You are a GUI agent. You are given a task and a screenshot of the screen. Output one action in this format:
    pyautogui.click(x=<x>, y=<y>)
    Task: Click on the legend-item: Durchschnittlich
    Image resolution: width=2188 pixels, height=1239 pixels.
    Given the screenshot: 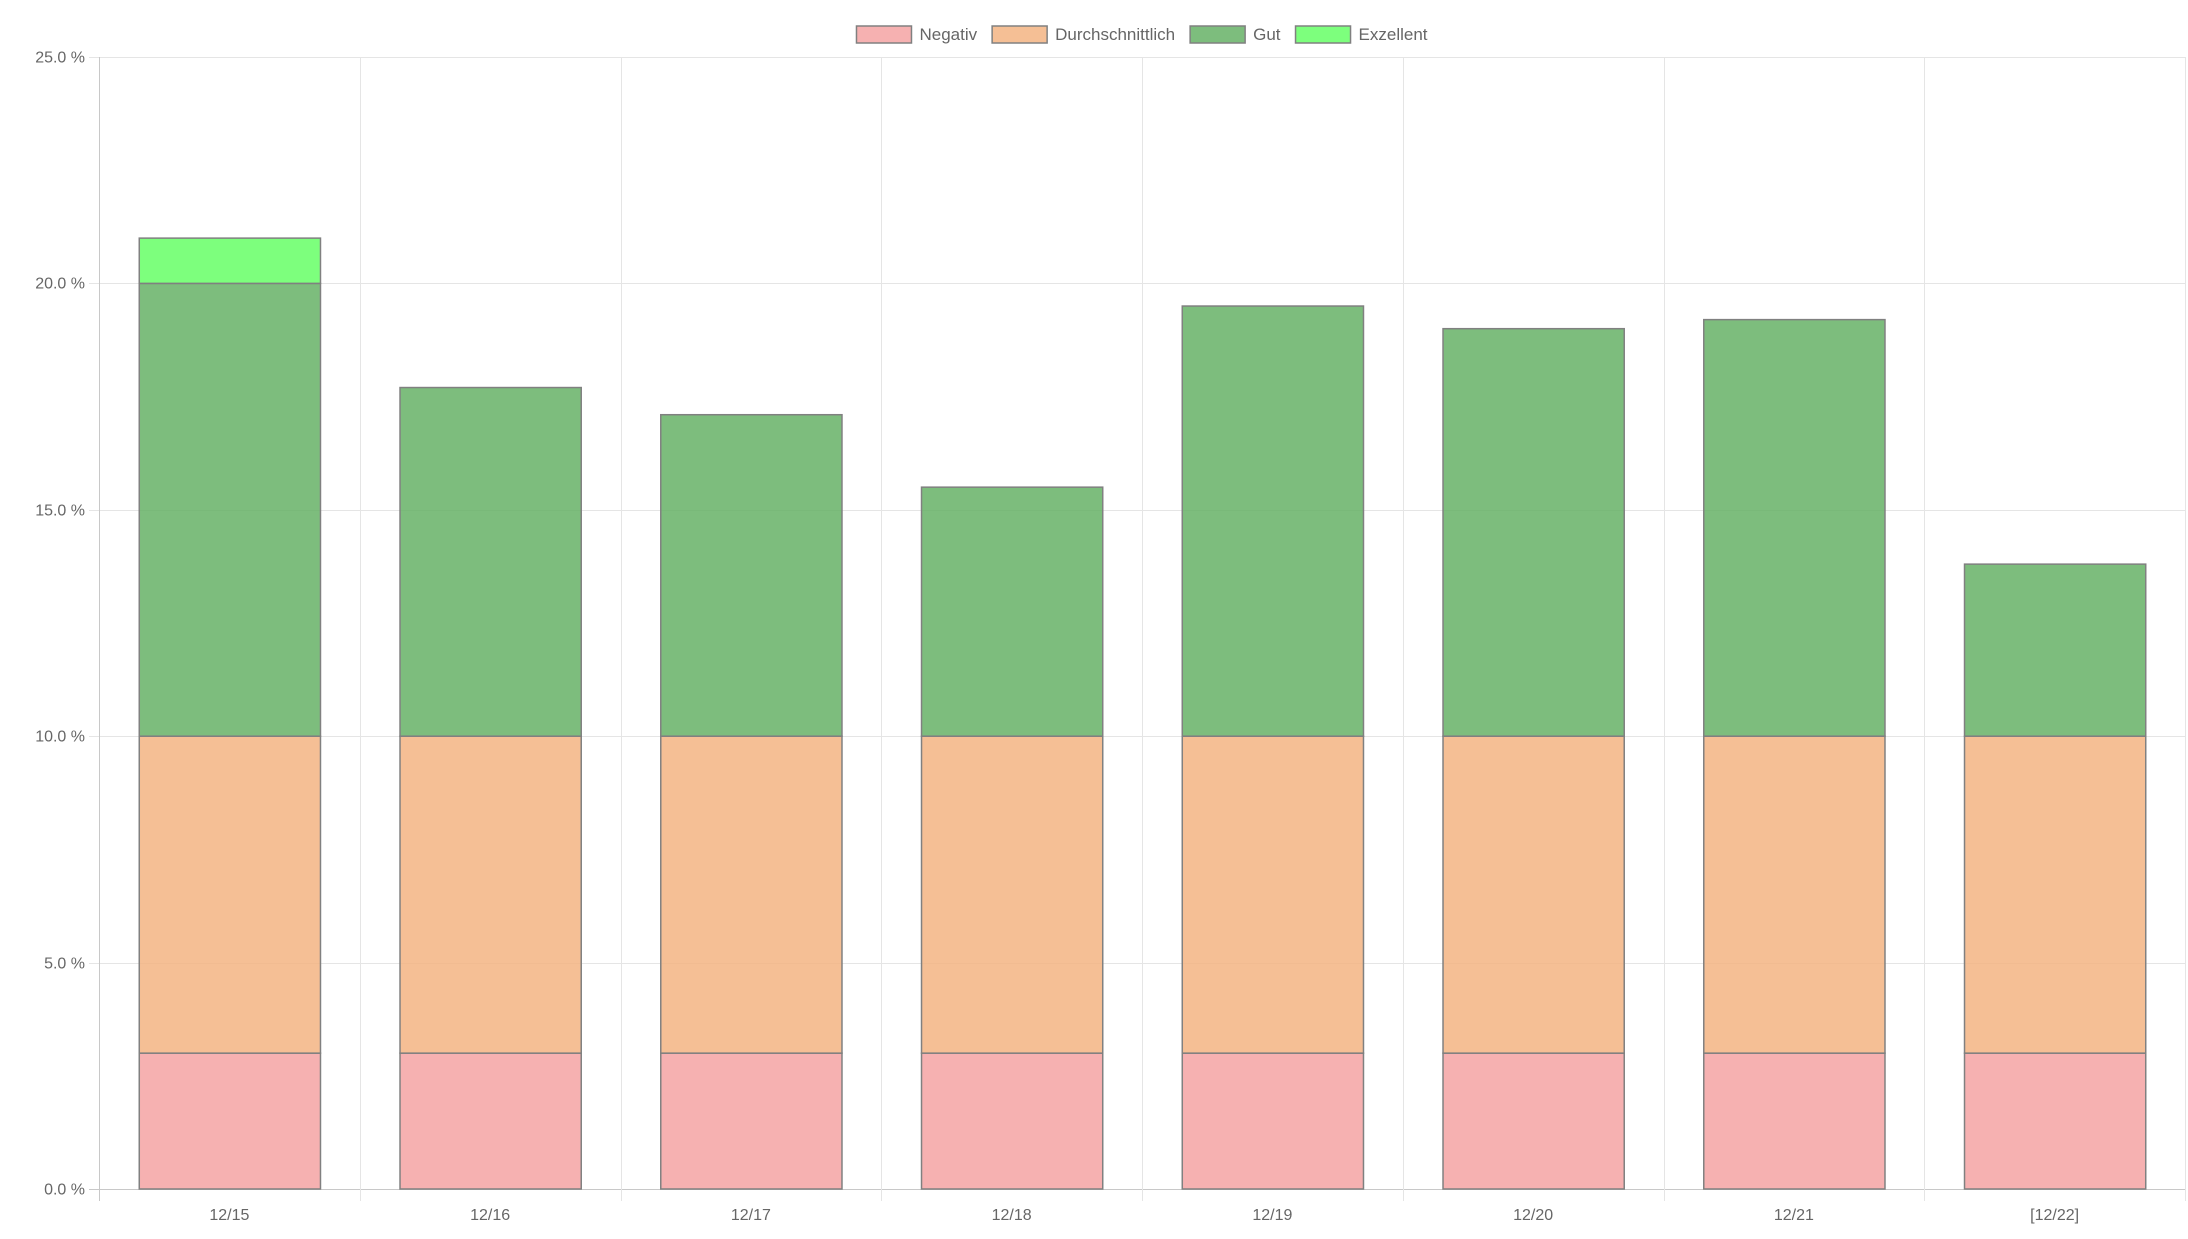 What is the action you would take?
    pyautogui.click(x=1083, y=34)
    